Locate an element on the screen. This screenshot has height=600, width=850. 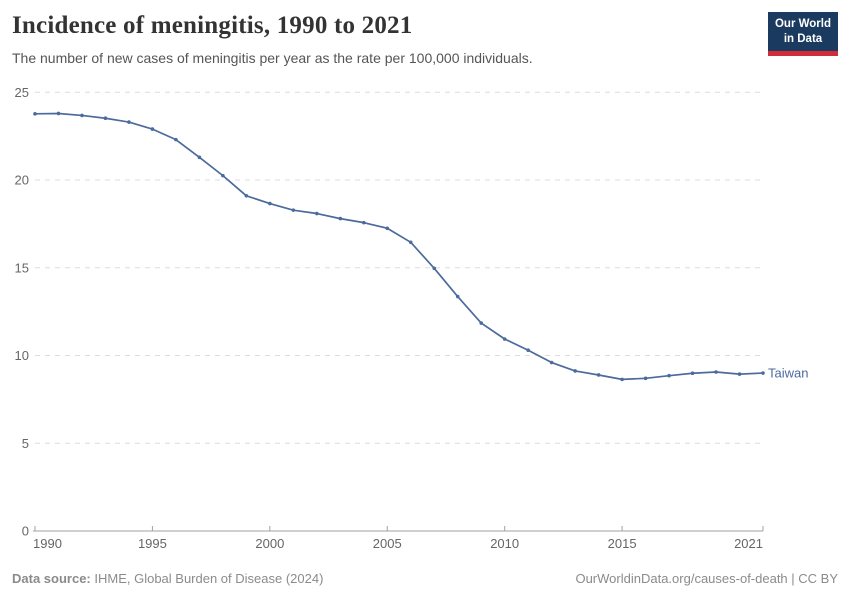
owid-logo: Our World in Data is located at coordinates (803, 34).